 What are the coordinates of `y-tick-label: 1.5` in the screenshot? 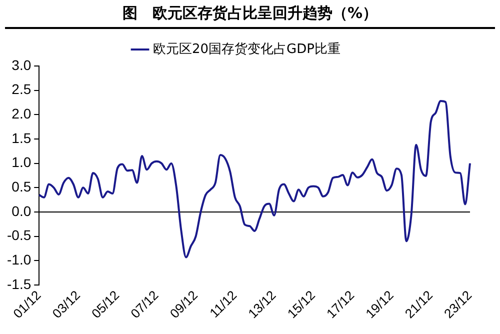 It's located at (22, 138).